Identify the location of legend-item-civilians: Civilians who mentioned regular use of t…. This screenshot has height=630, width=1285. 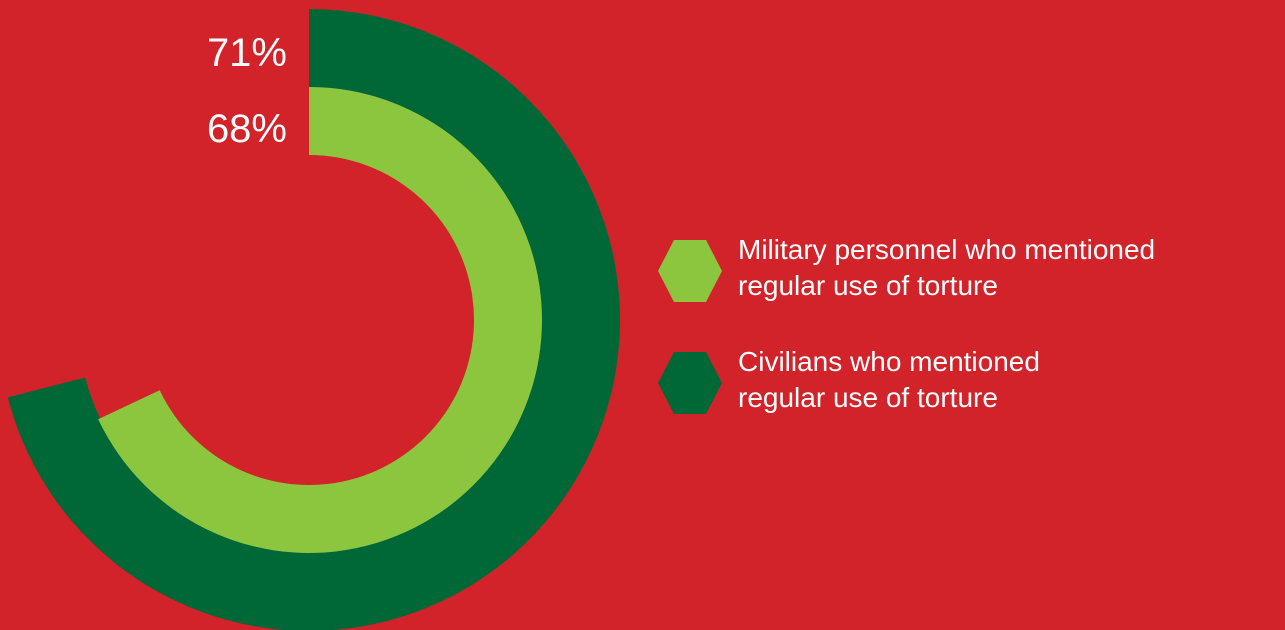
(968, 400).